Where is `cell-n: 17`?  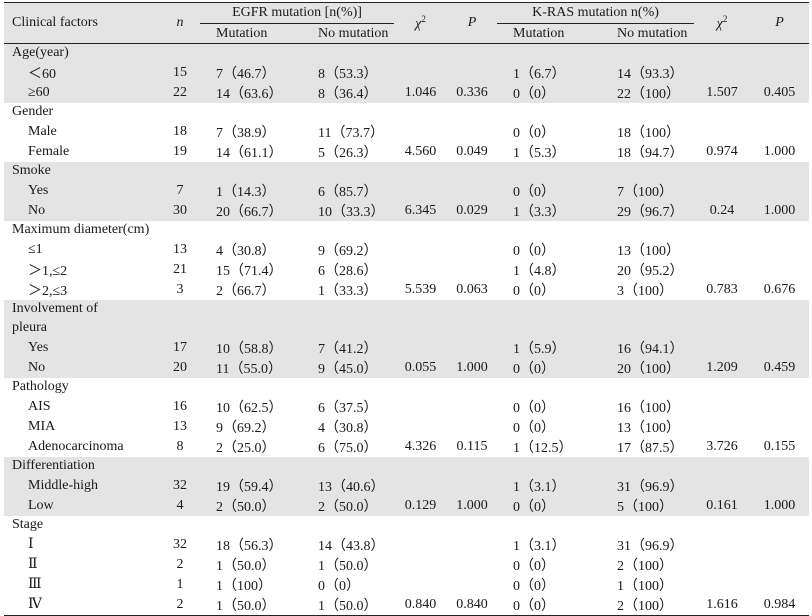
cell-n: 17 is located at coordinates (180, 347).